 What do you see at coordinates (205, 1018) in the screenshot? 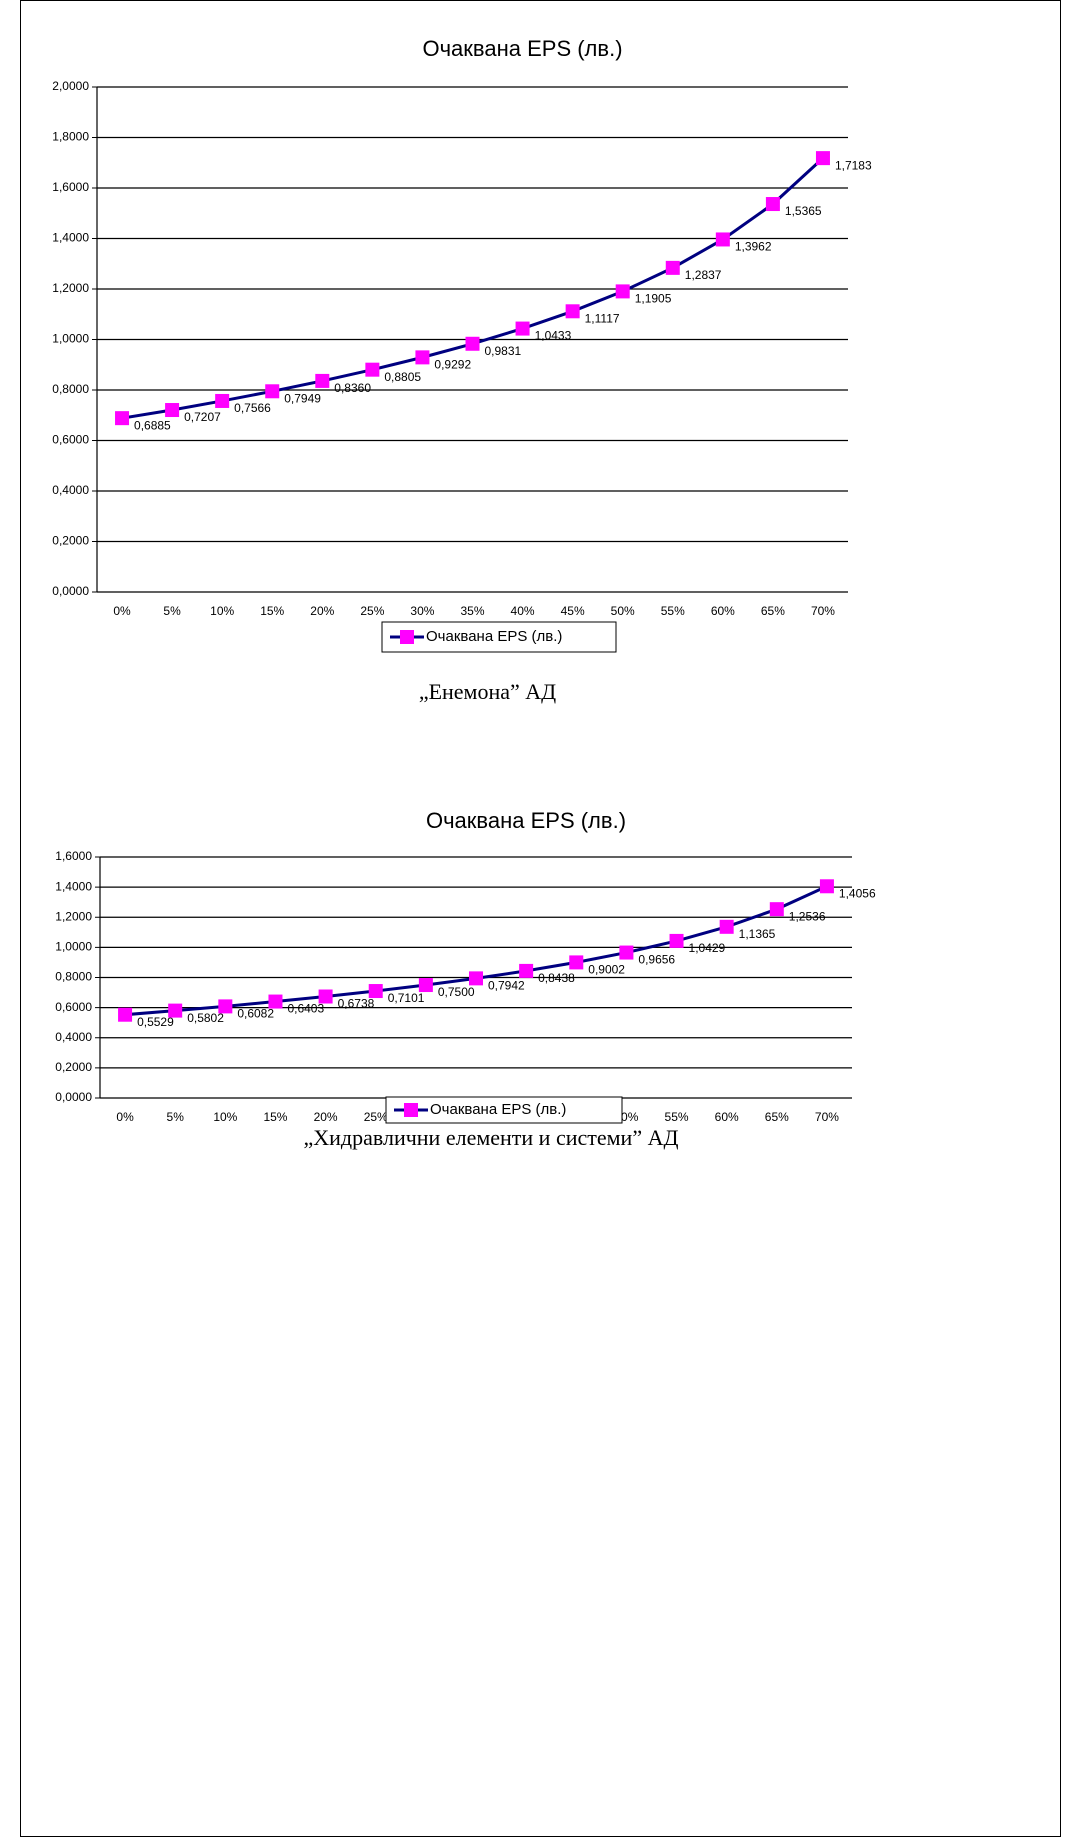
I see `data-label: 0,5802` at bounding box center [205, 1018].